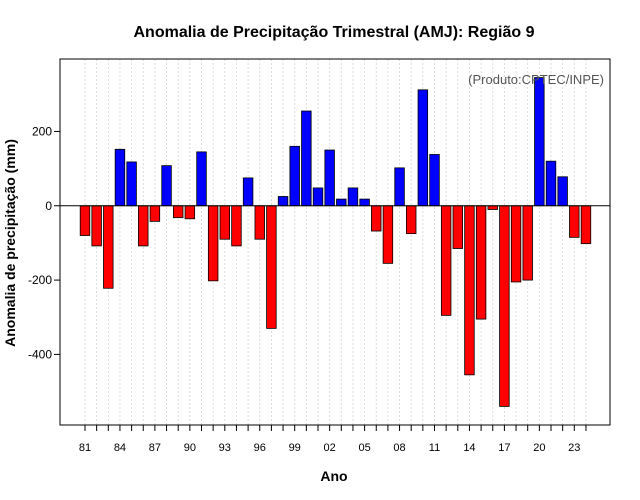 The width and height of the screenshot is (640, 500). What do you see at coordinates (190, 212) in the screenshot?
I see `bar-1990` at bounding box center [190, 212].